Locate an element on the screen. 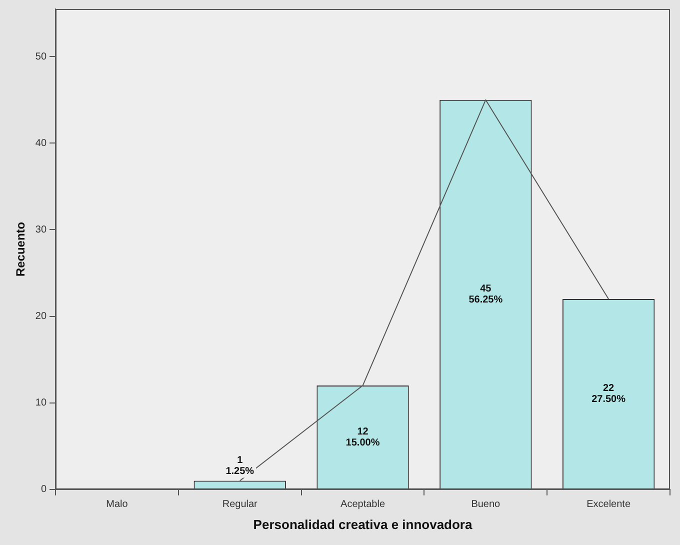 Image resolution: width=680 pixels, height=545 pixels. y-tick-label: 30 is located at coordinates (41, 230).